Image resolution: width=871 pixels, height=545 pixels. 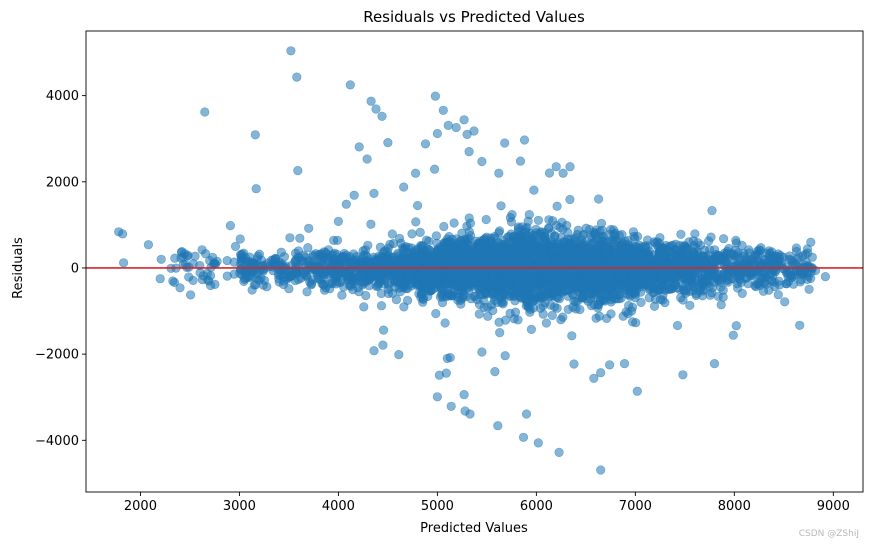 What do you see at coordinates (833, 506) in the screenshot?
I see `x-tick-label: 9000` at bounding box center [833, 506].